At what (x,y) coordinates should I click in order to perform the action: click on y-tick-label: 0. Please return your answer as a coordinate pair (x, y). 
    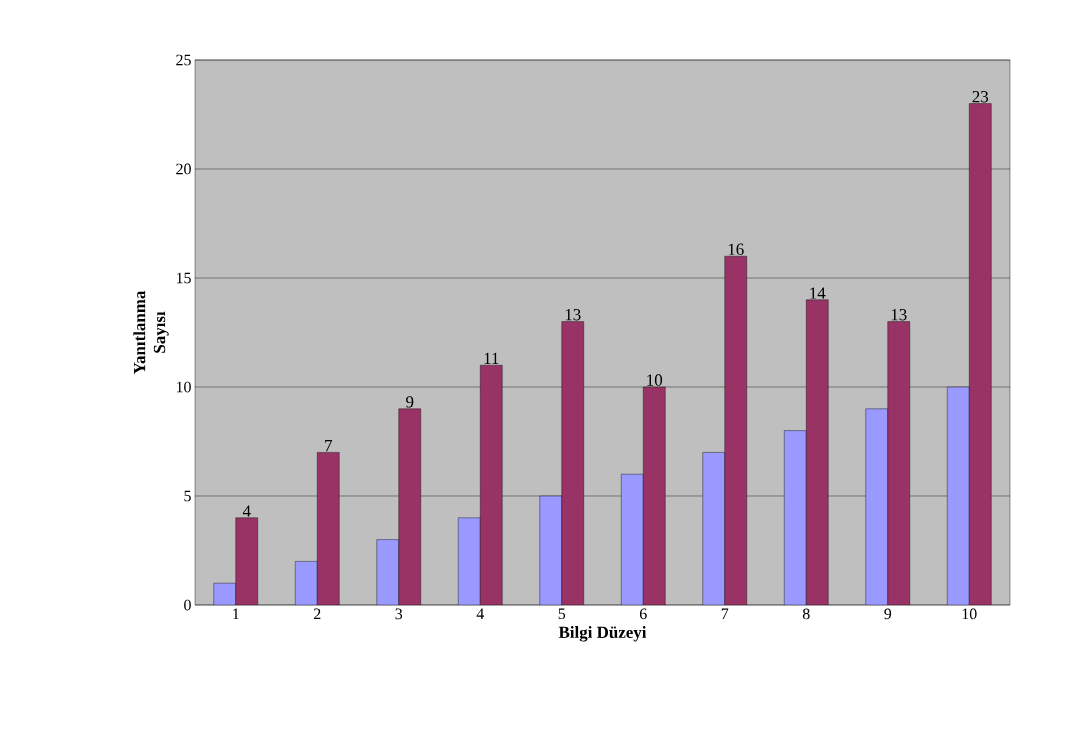
    Looking at the image, I should click on (187, 605).